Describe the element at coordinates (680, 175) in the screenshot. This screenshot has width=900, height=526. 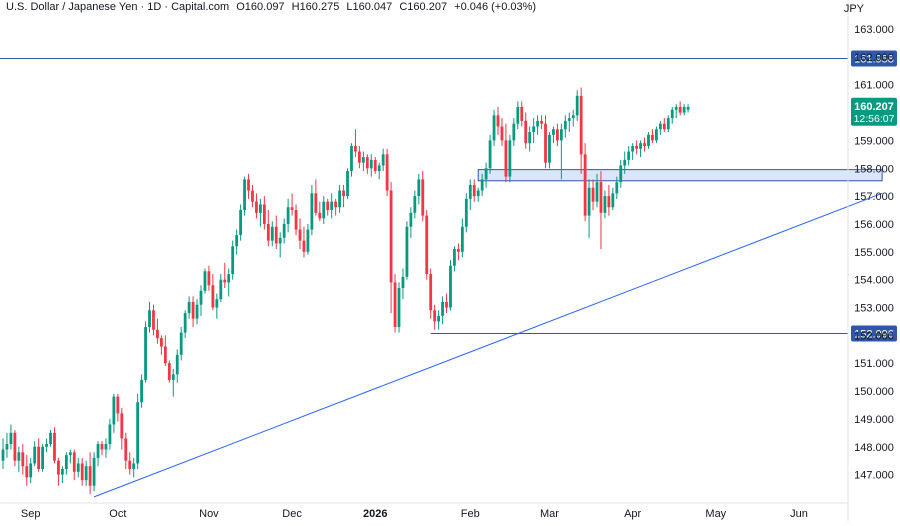
I see `supply-demand-zone` at that location.